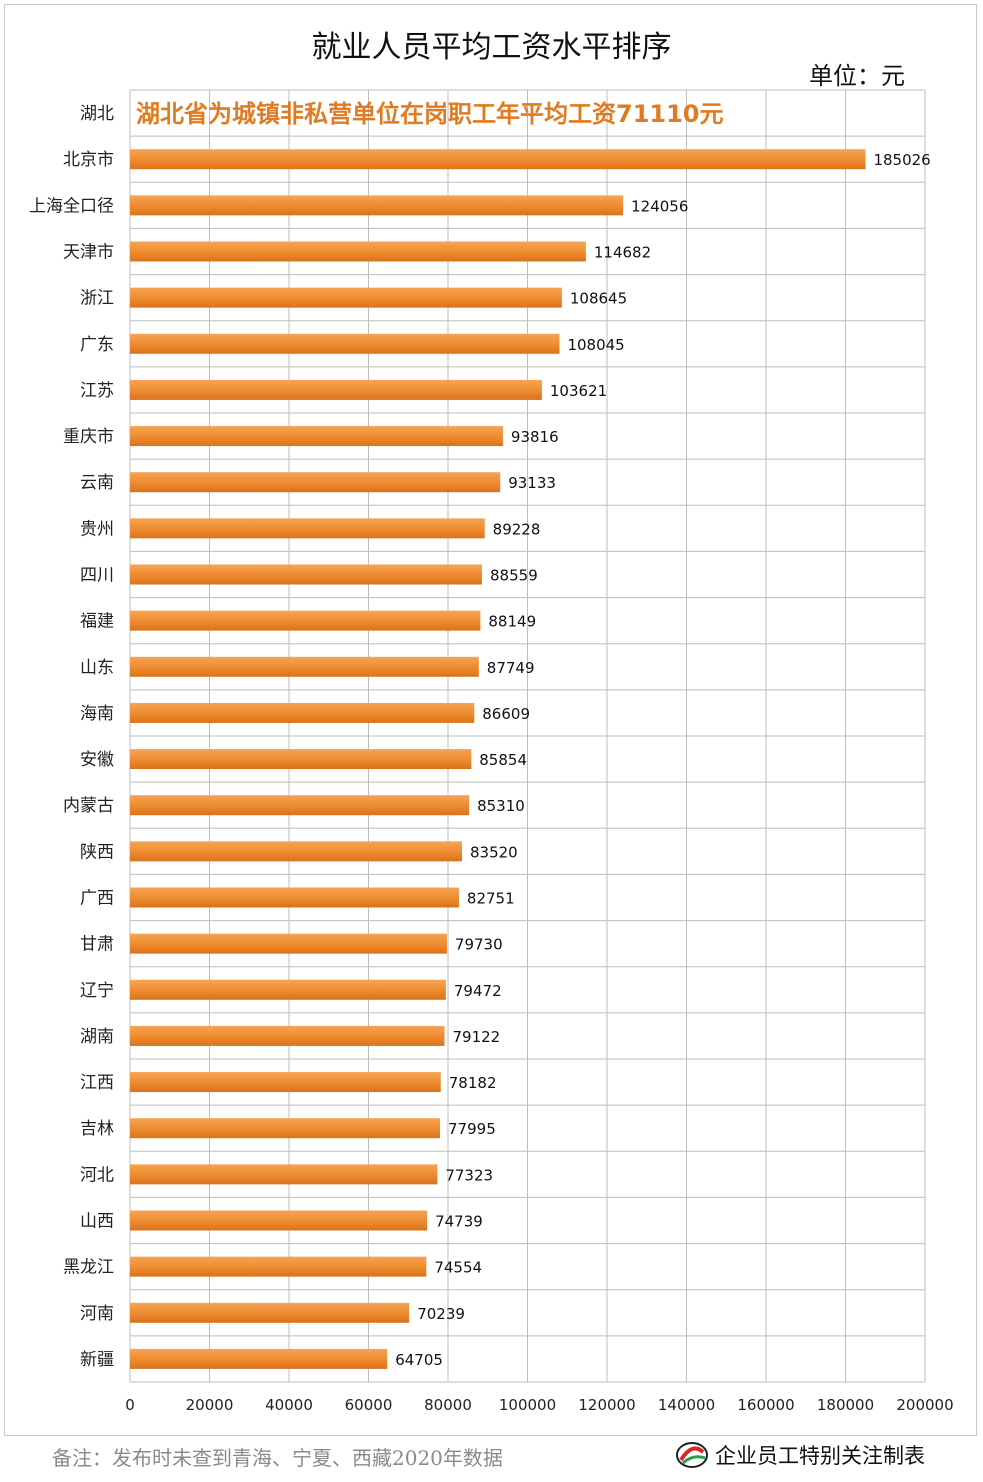 This screenshot has width=983, height=1482. I want to click on bar-value-label: 108645, so click(598, 299).